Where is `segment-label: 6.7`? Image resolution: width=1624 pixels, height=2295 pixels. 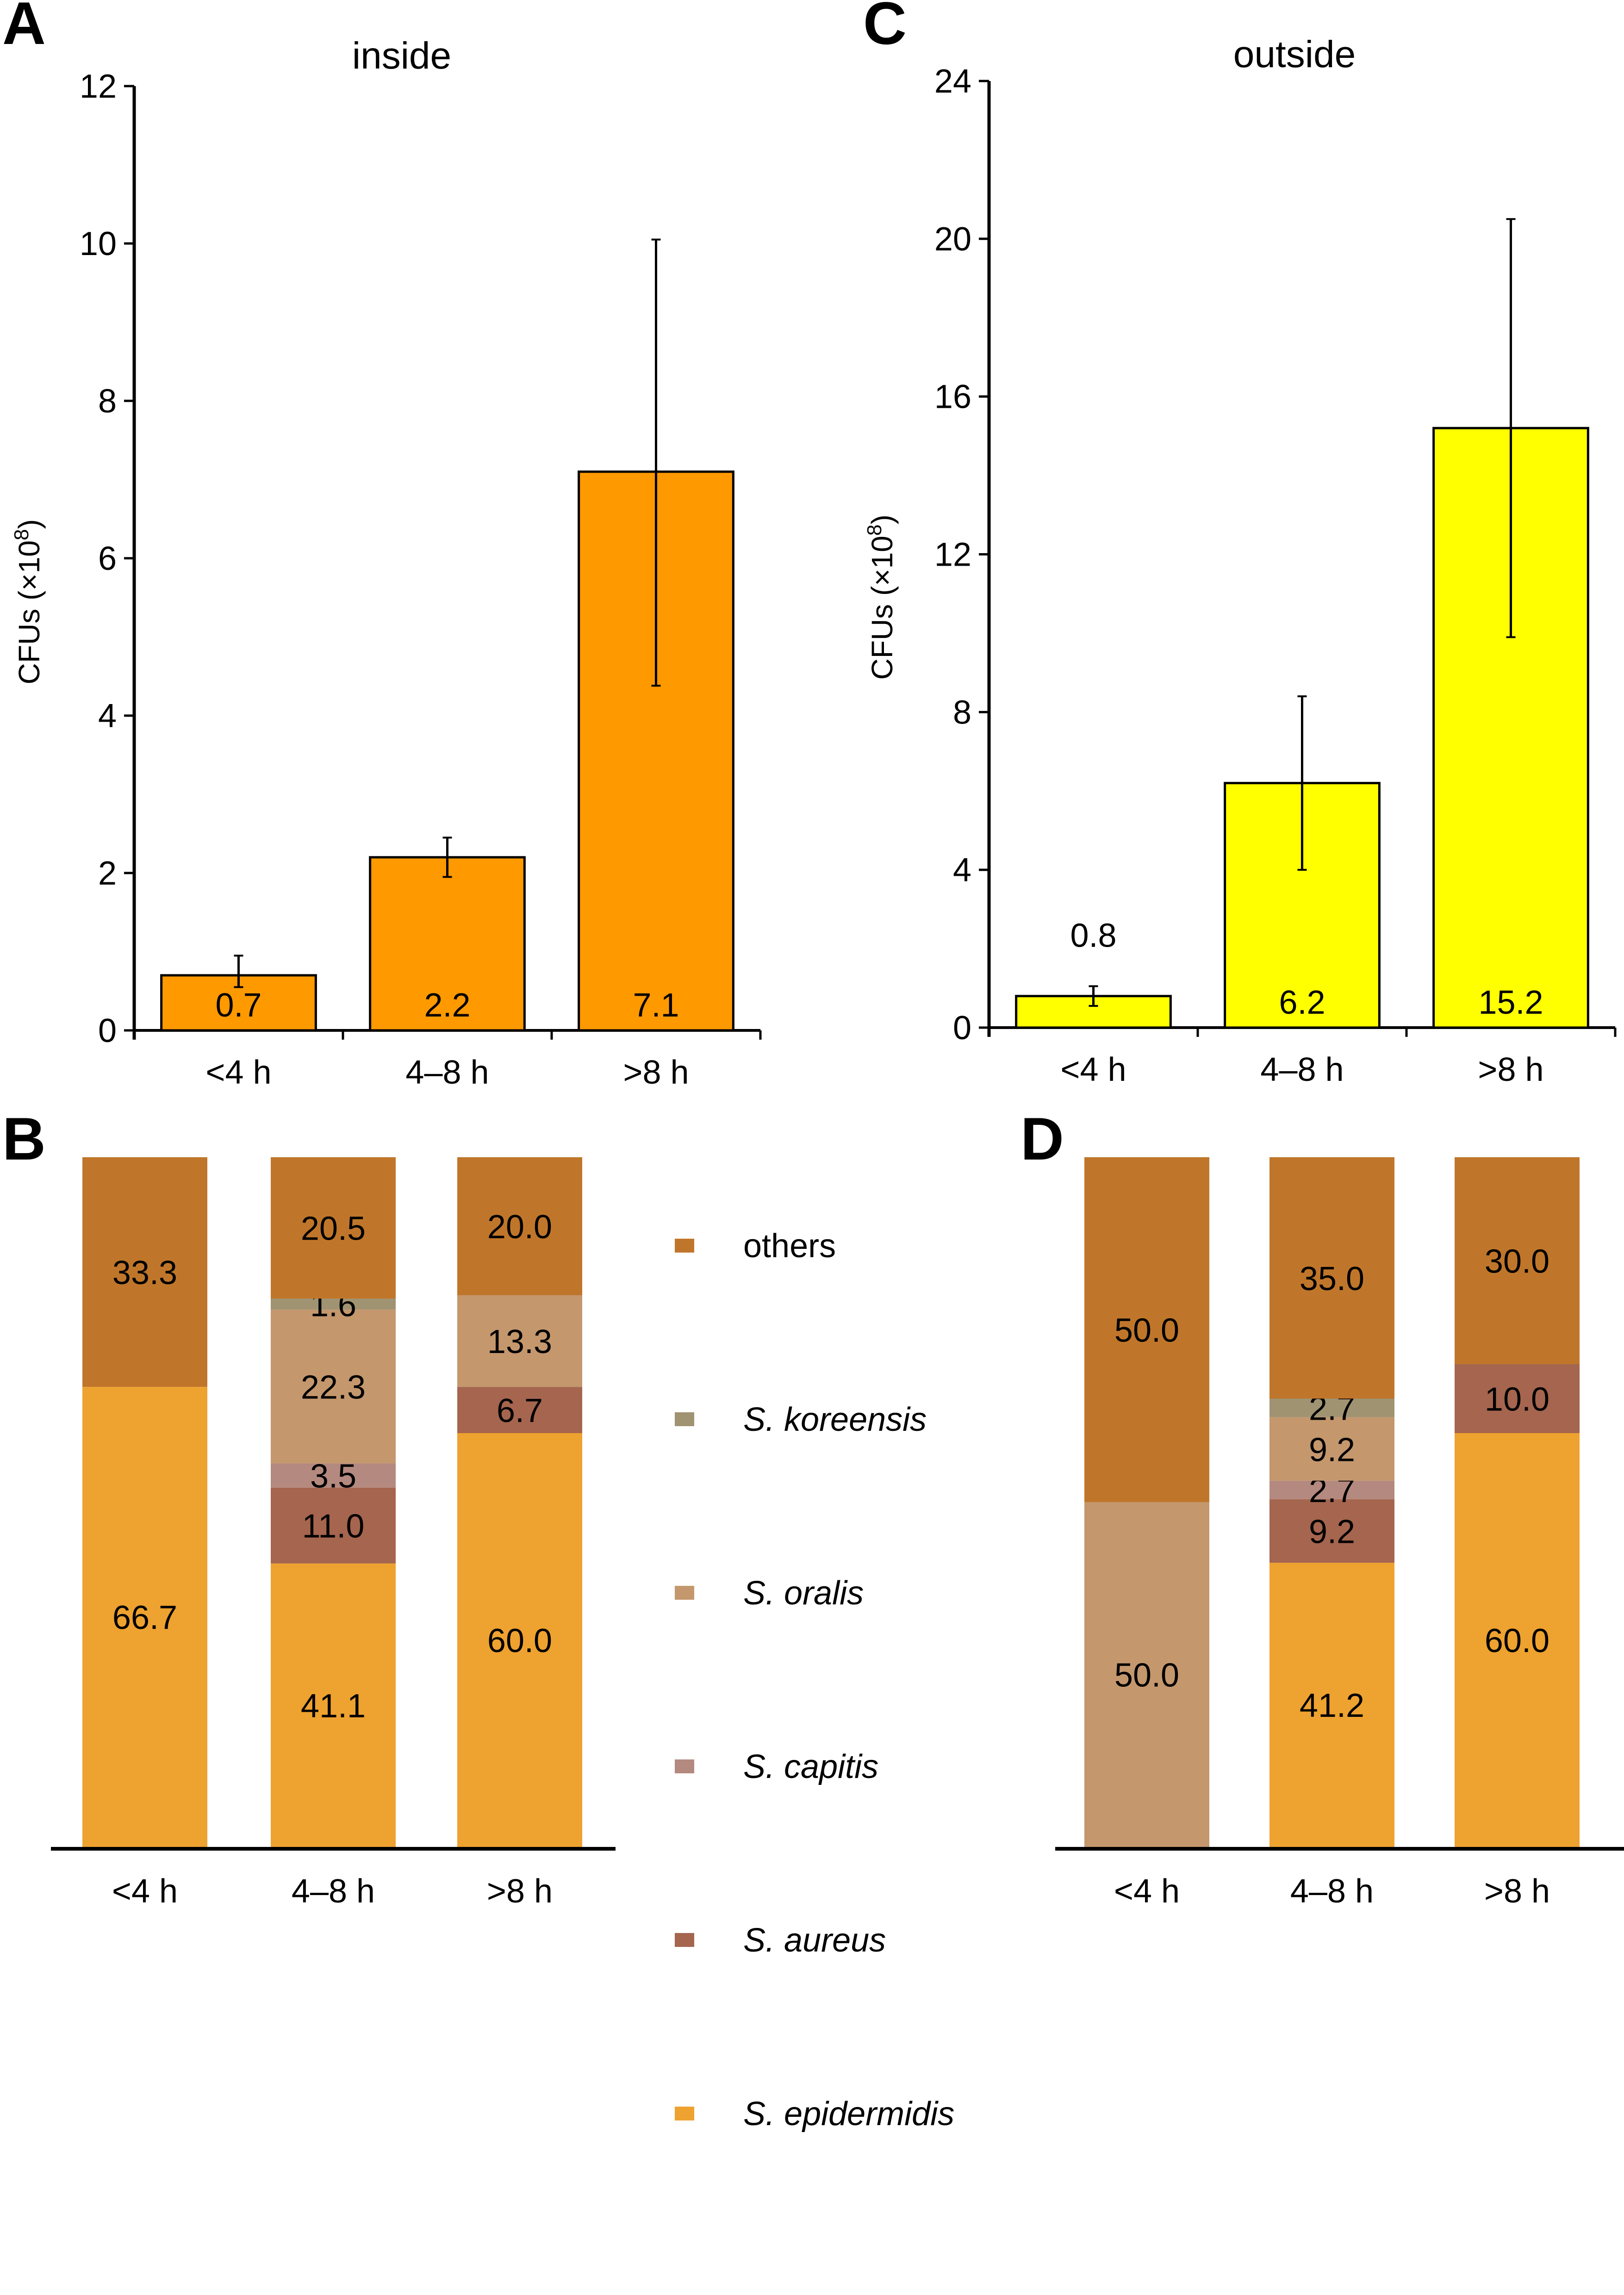 segment-label: 6.7 is located at coordinates (520, 1410).